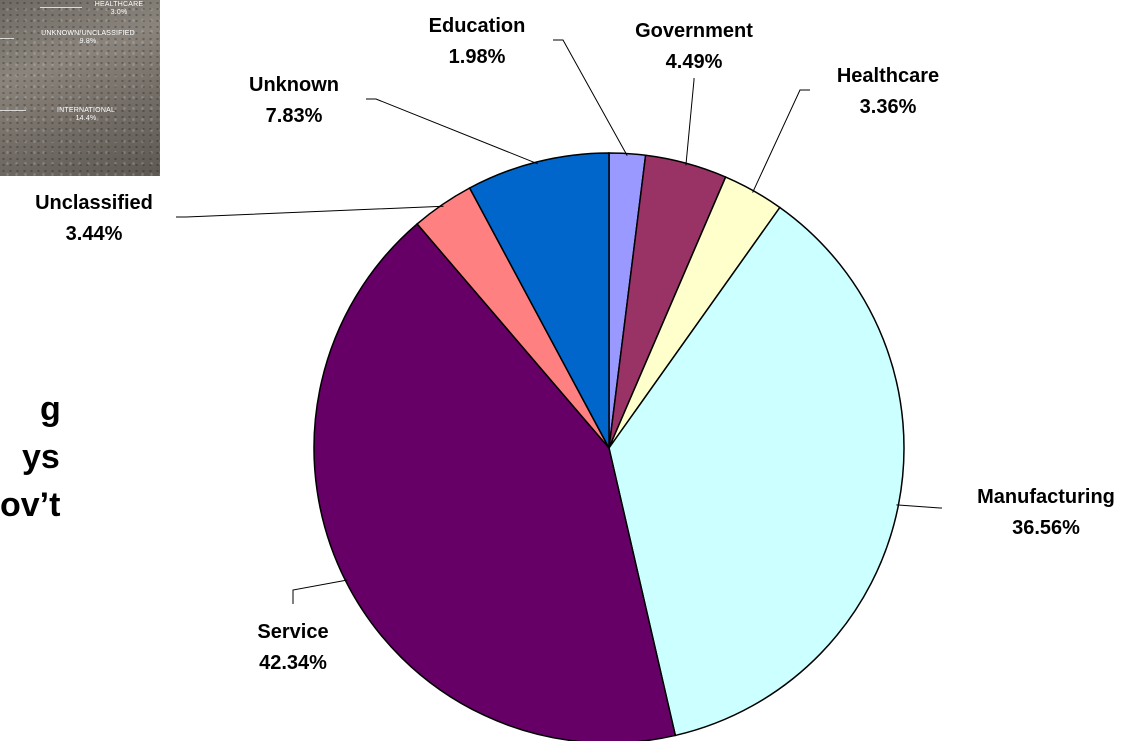  Describe the element at coordinates (888, 107) in the screenshot. I see `slice-value-healthcare: 3.36%` at that location.